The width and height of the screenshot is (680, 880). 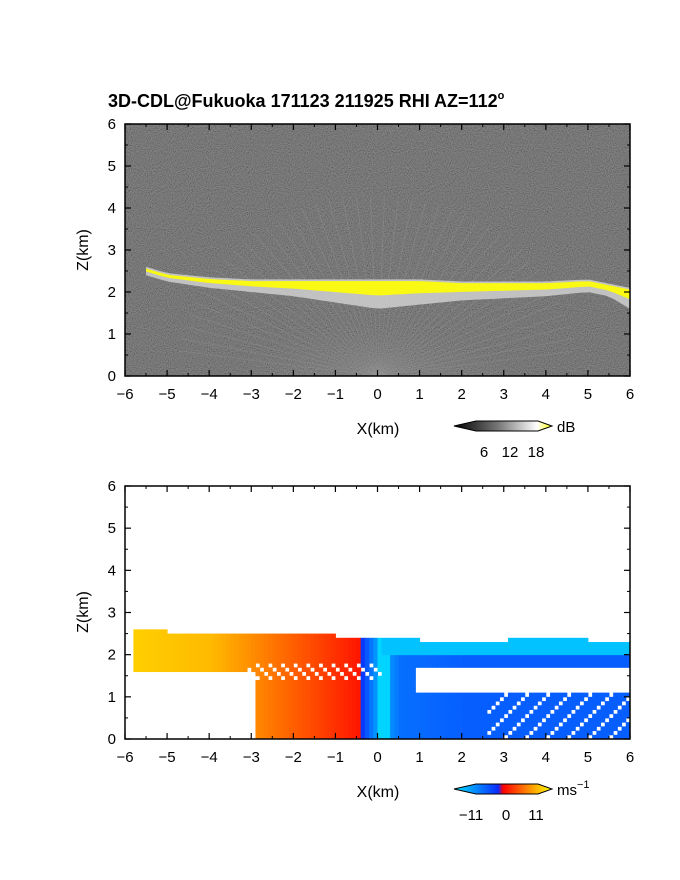 I want to click on signal-ytick-label: 0, so click(x=112, y=376).